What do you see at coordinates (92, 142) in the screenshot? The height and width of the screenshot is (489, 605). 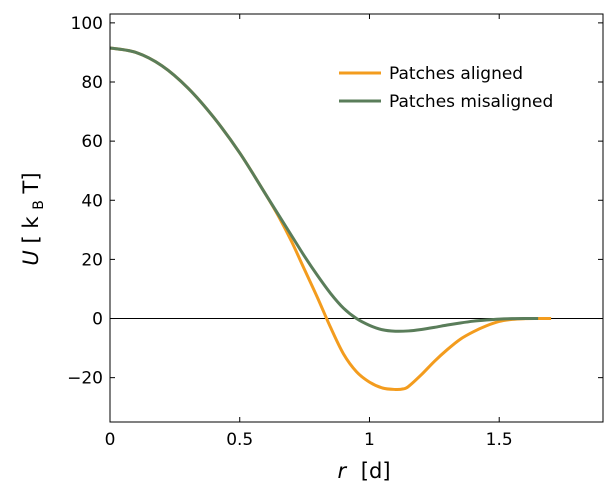 I see `y-tick-label: 60` at bounding box center [92, 142].